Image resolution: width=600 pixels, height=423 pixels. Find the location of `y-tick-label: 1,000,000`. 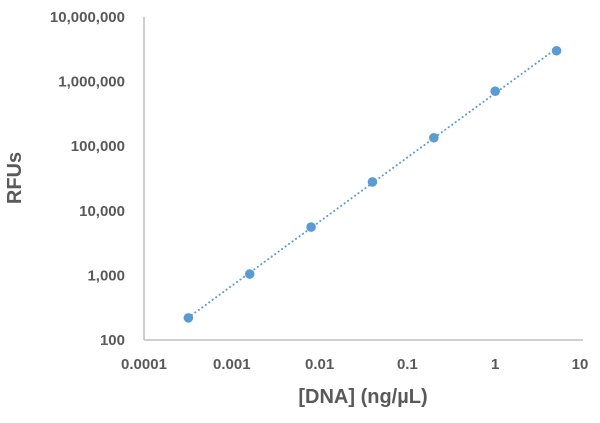

y-tick-label: 1,000,000 is located at coordinates (91, 82).